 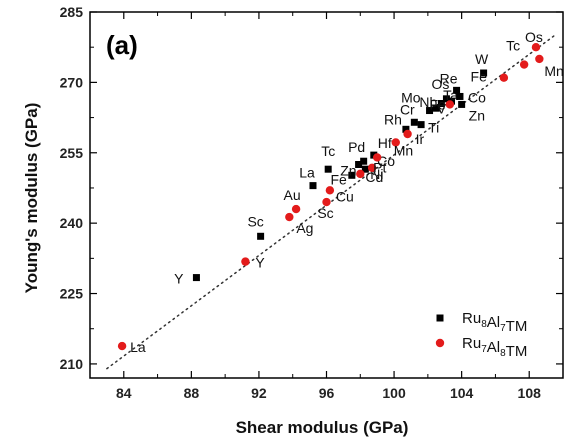 What do you see at coordinates (122, 45) in the screenshot?
I see `panel-label: (a)` at bounding box center [122, 45].